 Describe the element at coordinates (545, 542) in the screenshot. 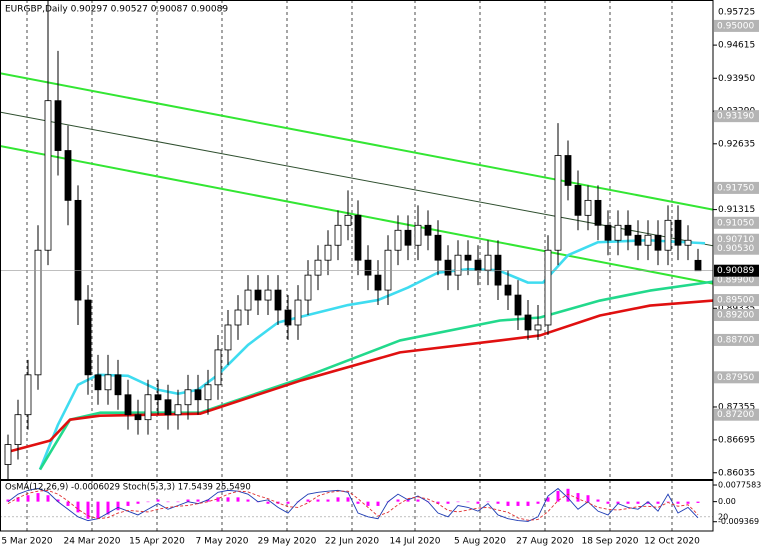

I see `x-tick-label: 27 Aug 2020` at that location.